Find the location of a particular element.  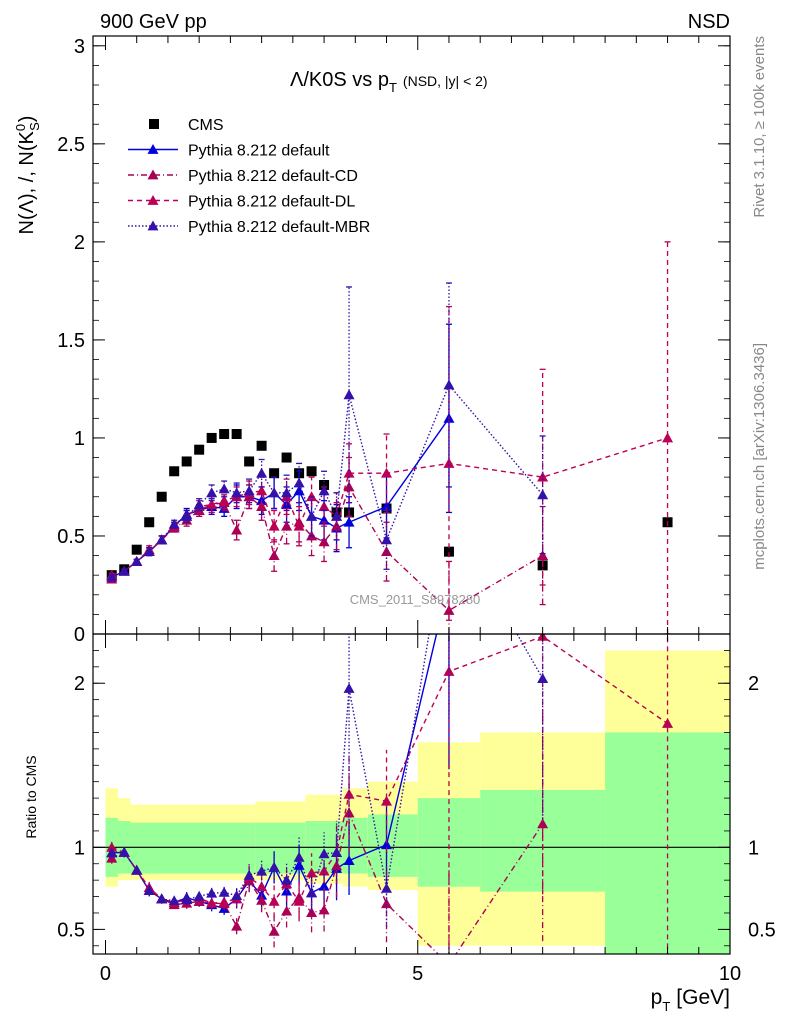

title-suffix: (NSD, |y| < 2) is located at coordinates (445, 81).